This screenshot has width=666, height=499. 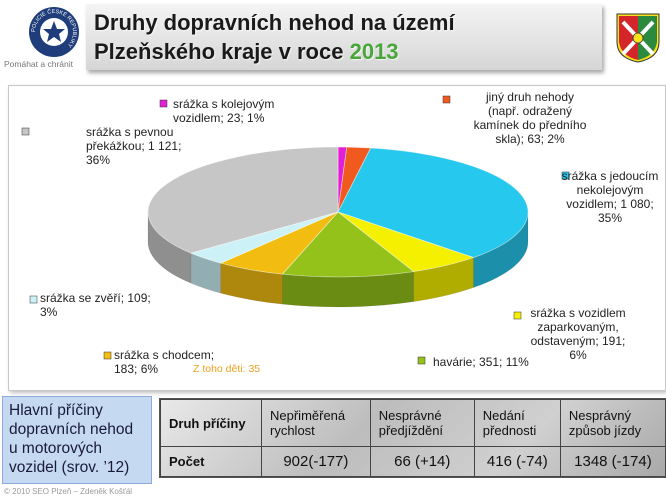 I want to click on column-header: Nesprávný způsob jízdy, so click(x=612, y=423).